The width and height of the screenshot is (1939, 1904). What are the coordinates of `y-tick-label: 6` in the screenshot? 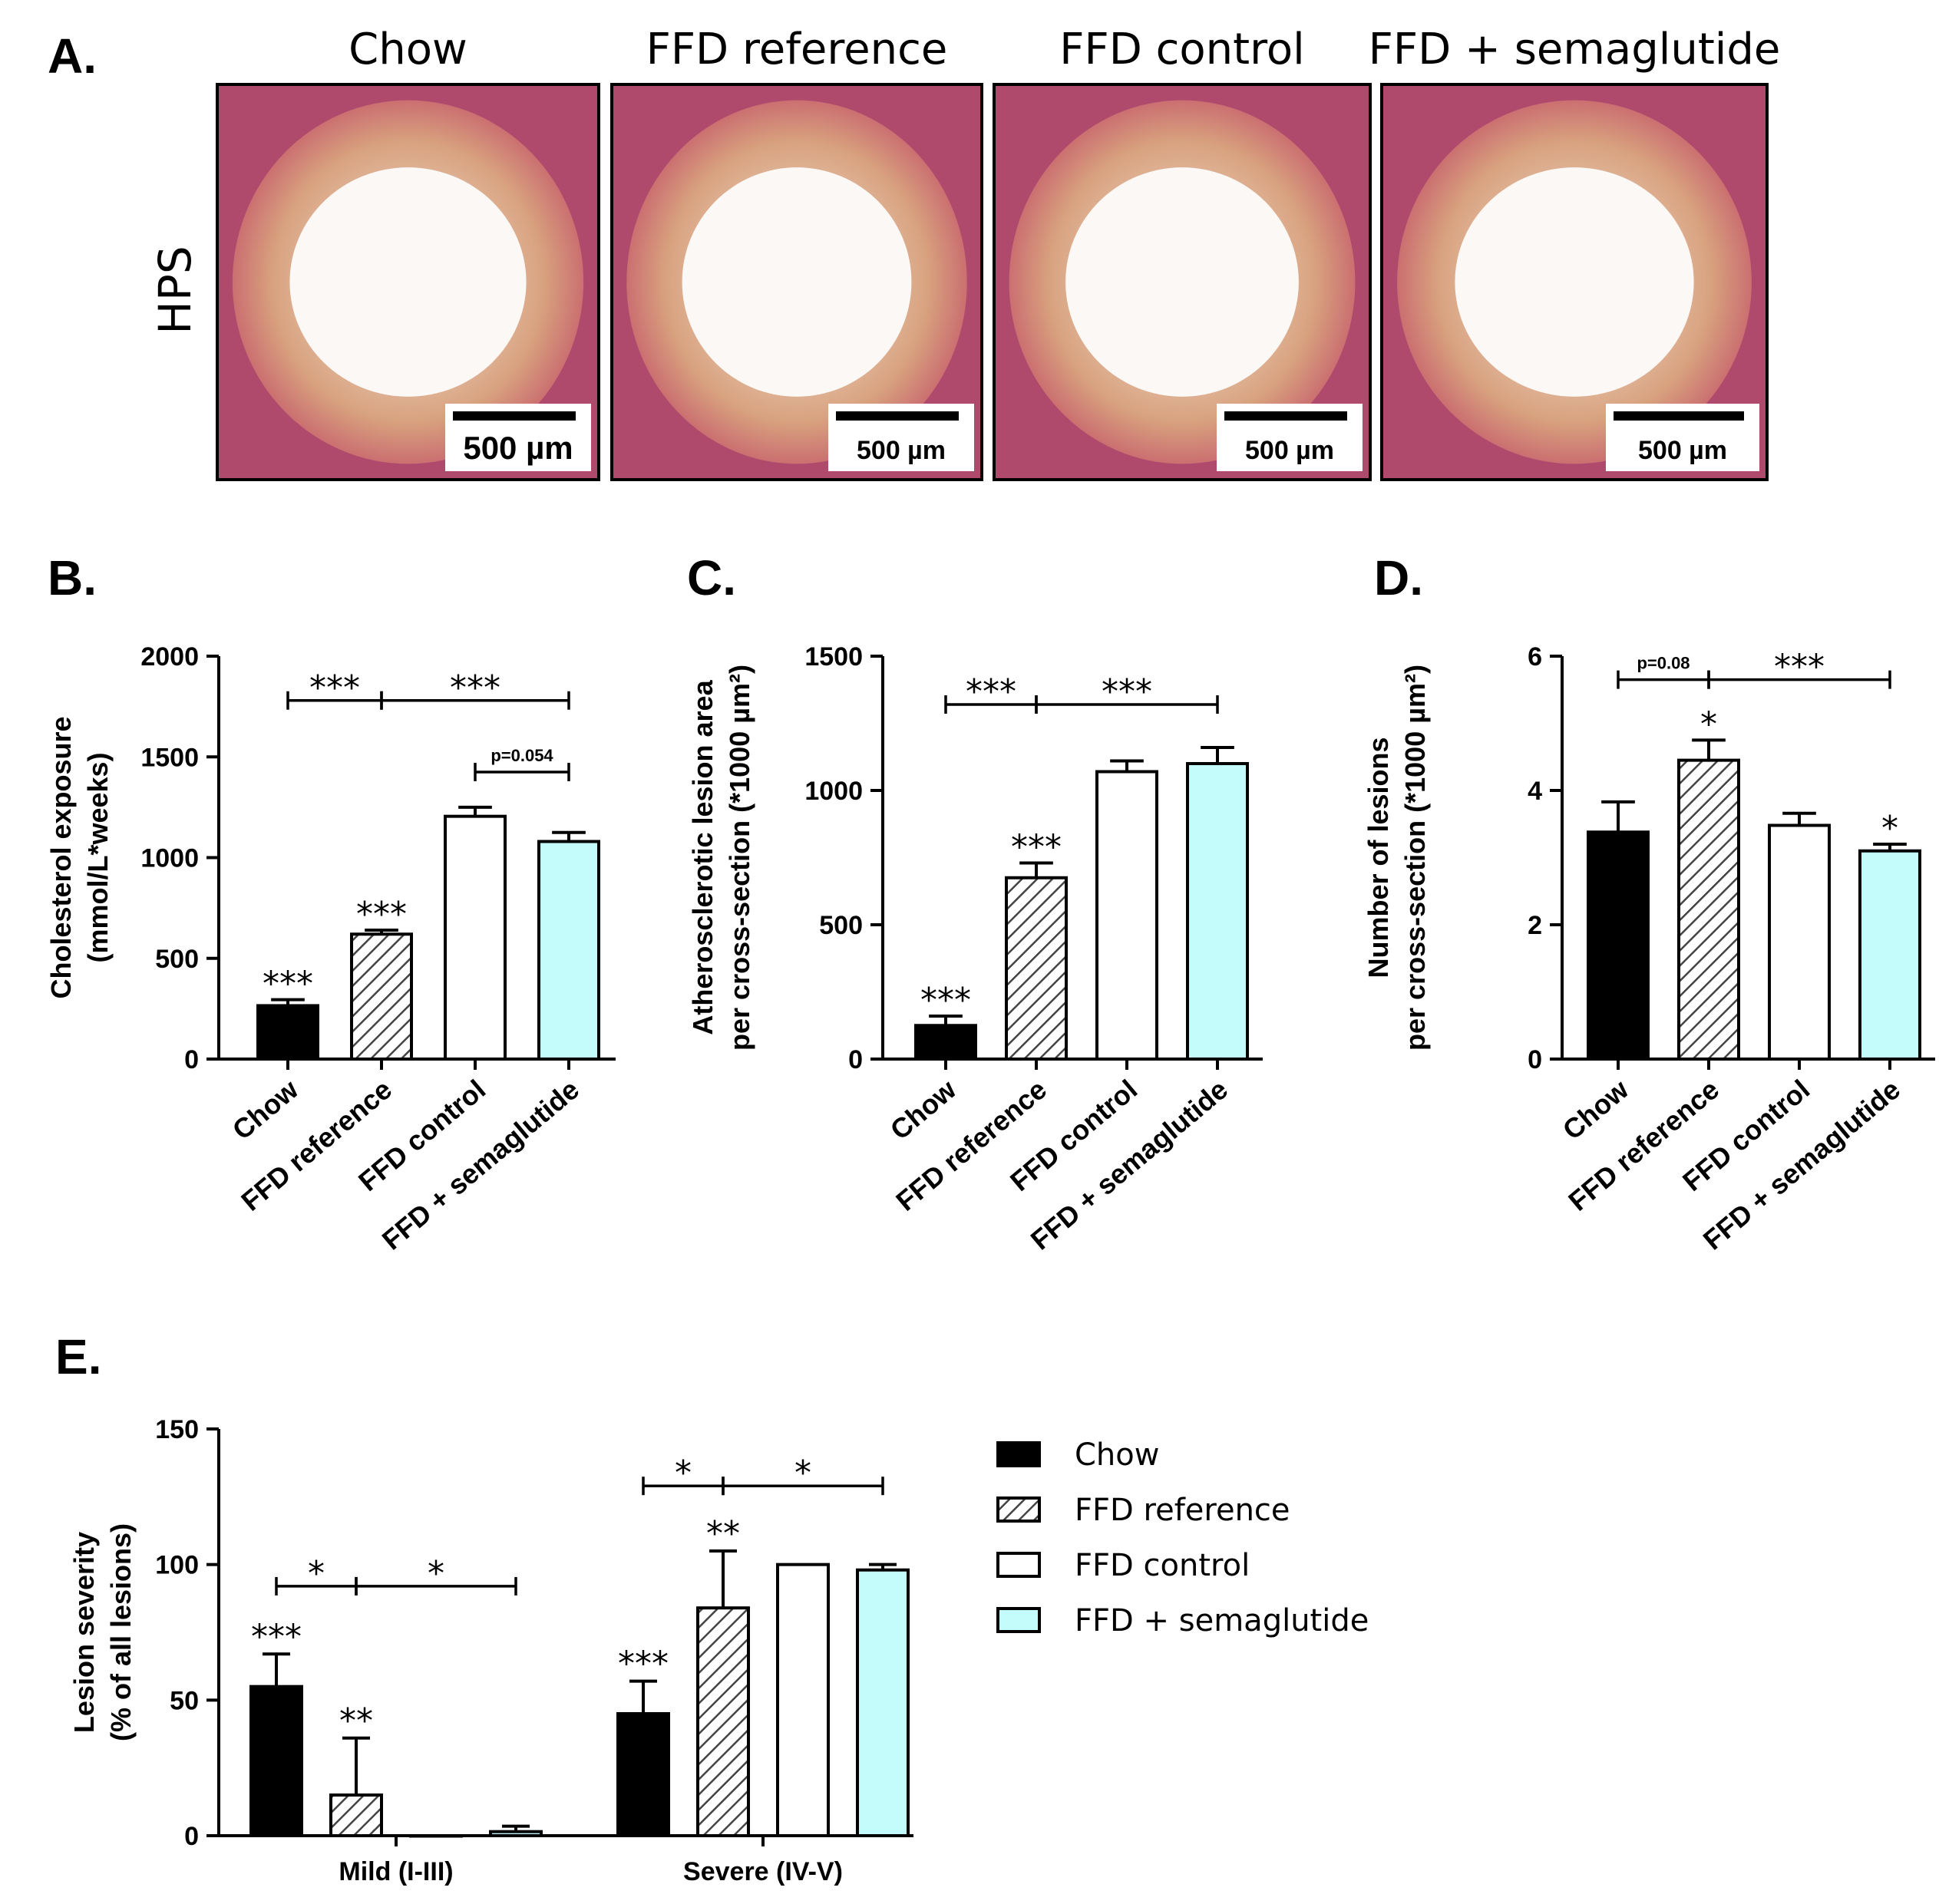 It's located at (1535, 657).